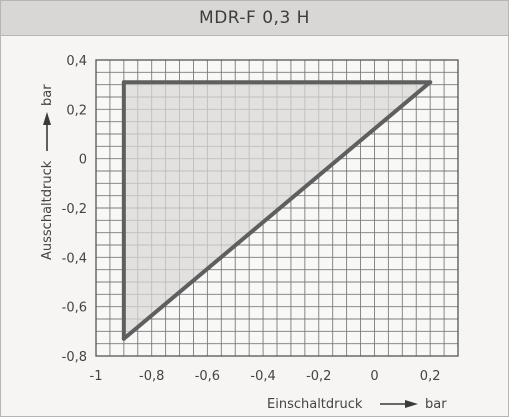 The height and width of the screenshot is (417, 509). What do you see at coordinates (318, 376) in the screenshot?
I see `x-tick-label: -0,2` at bounding box center [318, 376].